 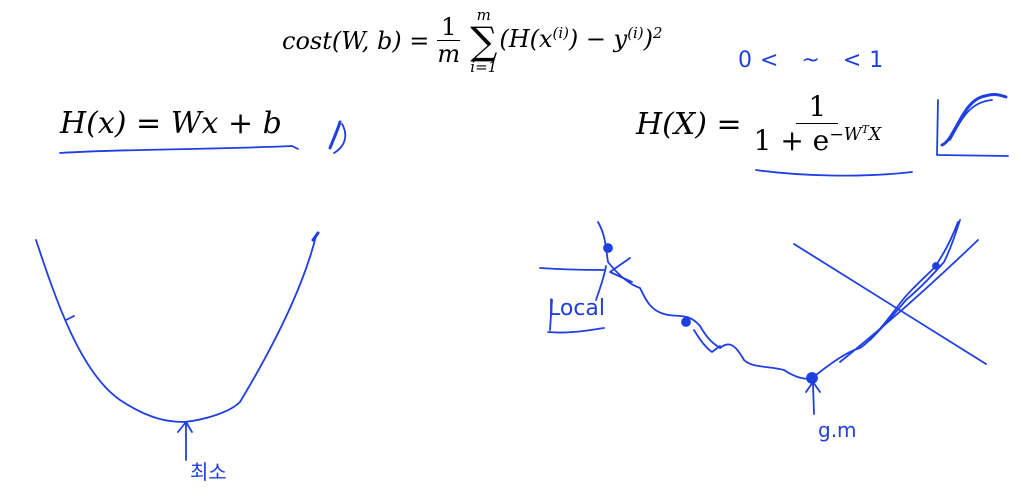 I want to click on parabola-tick-right, so click(x=315, y=236).